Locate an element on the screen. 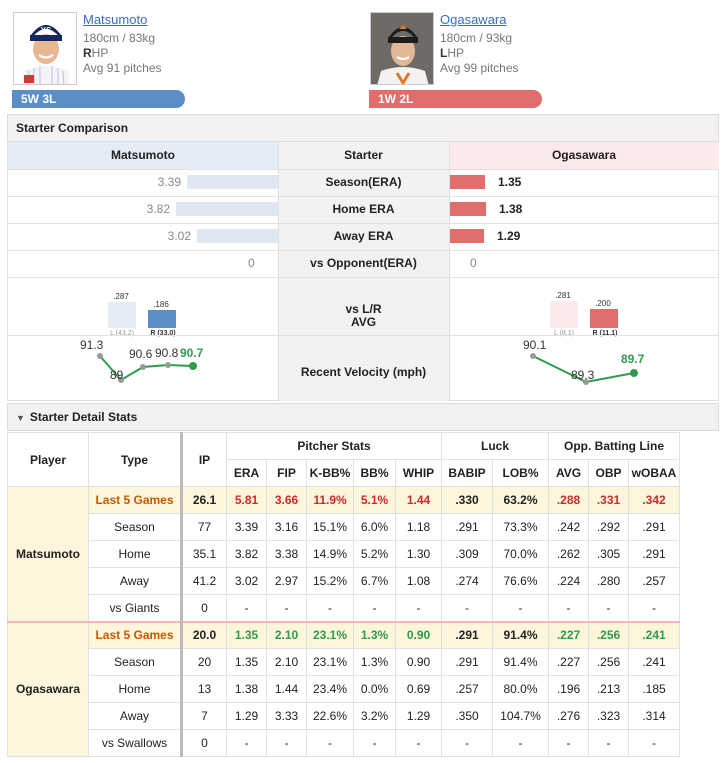 This screenshot has height=763, width=726. away-record-label: 1W 2L is located at coordinates (396, 99).